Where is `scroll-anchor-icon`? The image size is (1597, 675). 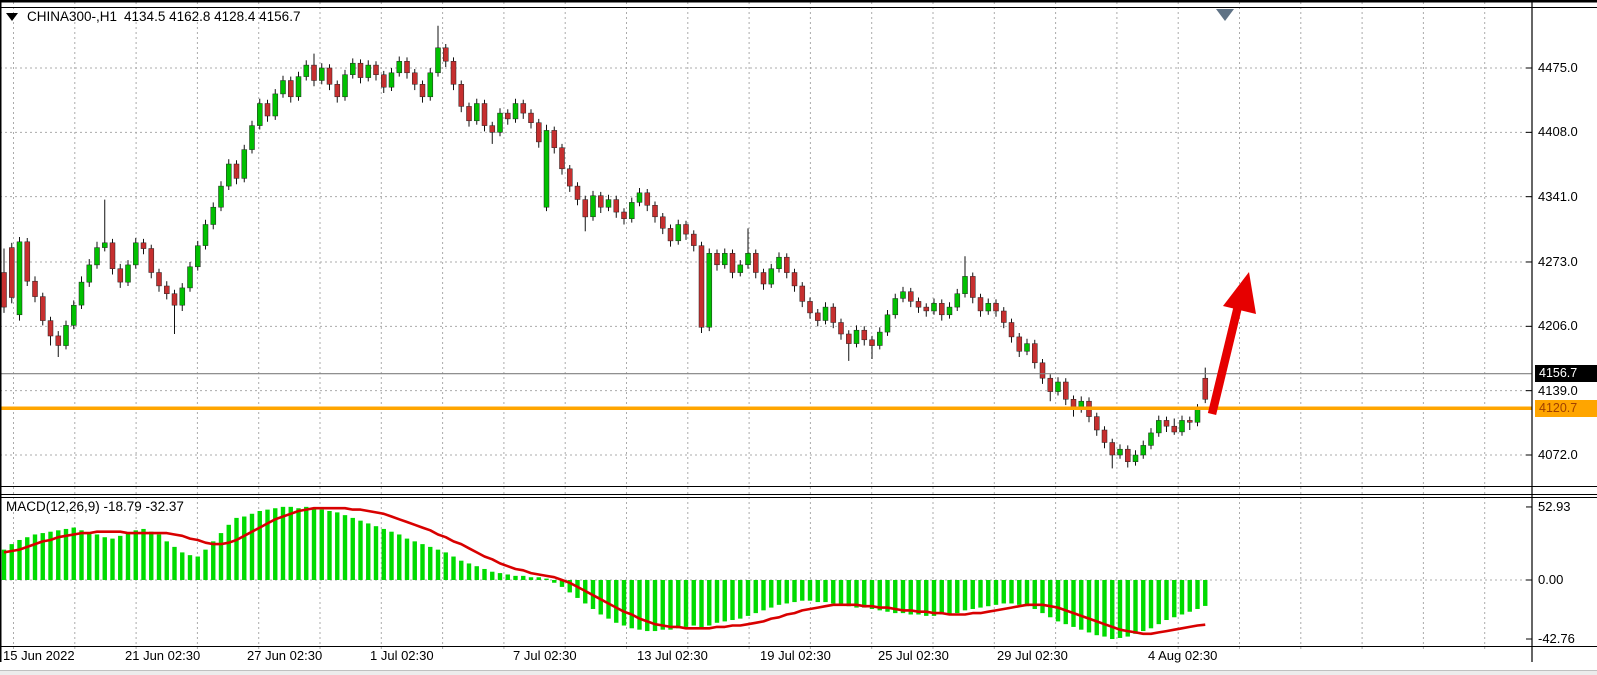 scroll-anchor-icon is located at coordinates (1225, 15).